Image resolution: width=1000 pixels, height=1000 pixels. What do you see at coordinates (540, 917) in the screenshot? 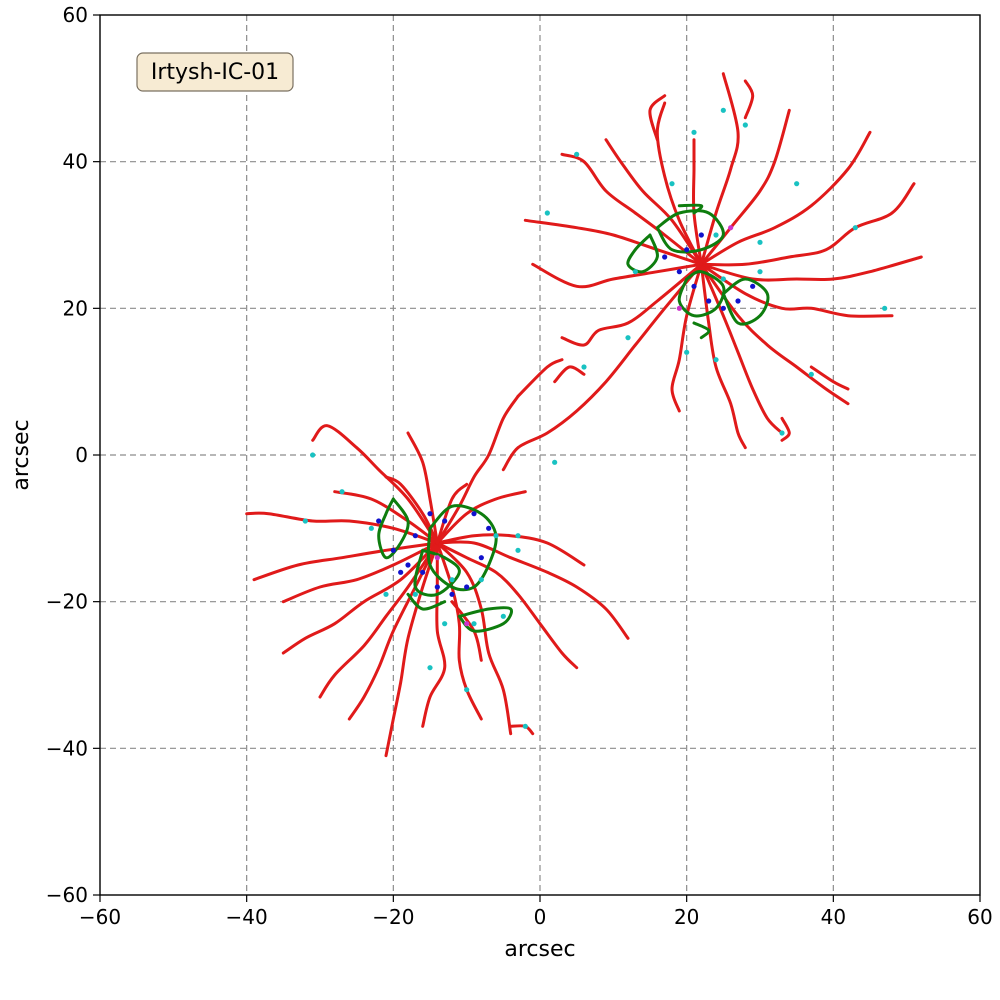
I see `x-tick-label: 0` at bounding box center [540, 917].